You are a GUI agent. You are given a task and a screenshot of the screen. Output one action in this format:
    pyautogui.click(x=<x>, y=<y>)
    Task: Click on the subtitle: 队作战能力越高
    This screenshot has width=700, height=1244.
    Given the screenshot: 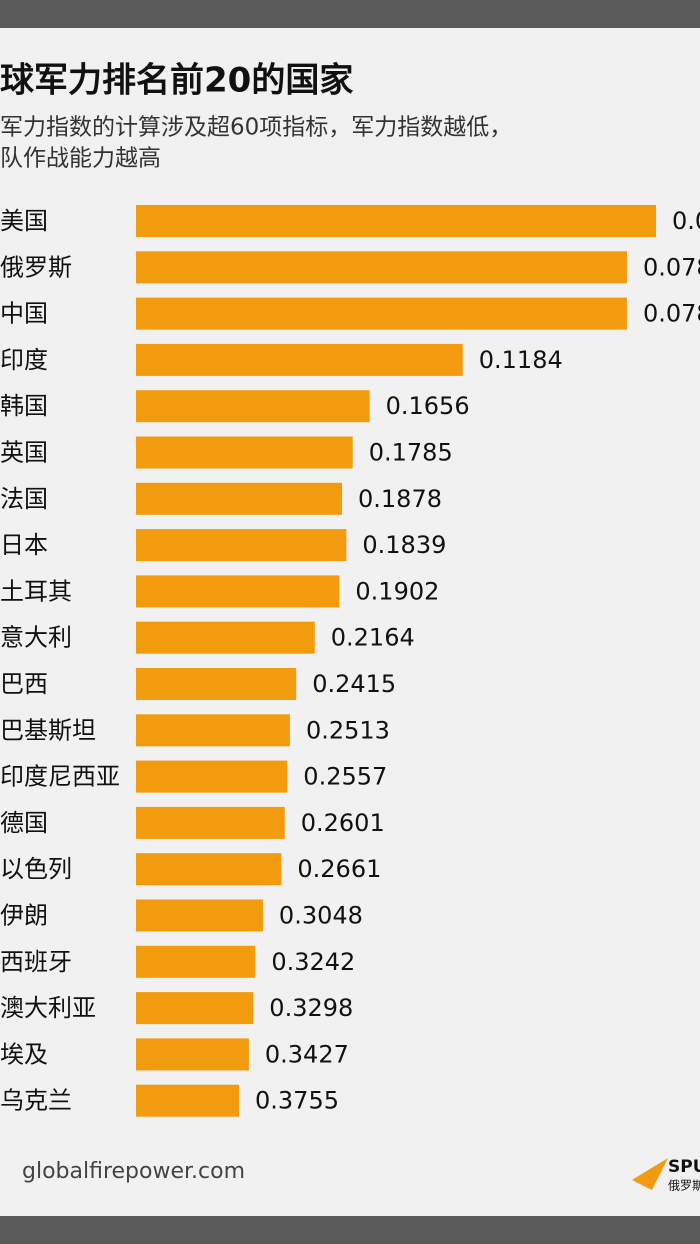 What is the action you would take?
    pyautogui.click(x=80, y=159)
    